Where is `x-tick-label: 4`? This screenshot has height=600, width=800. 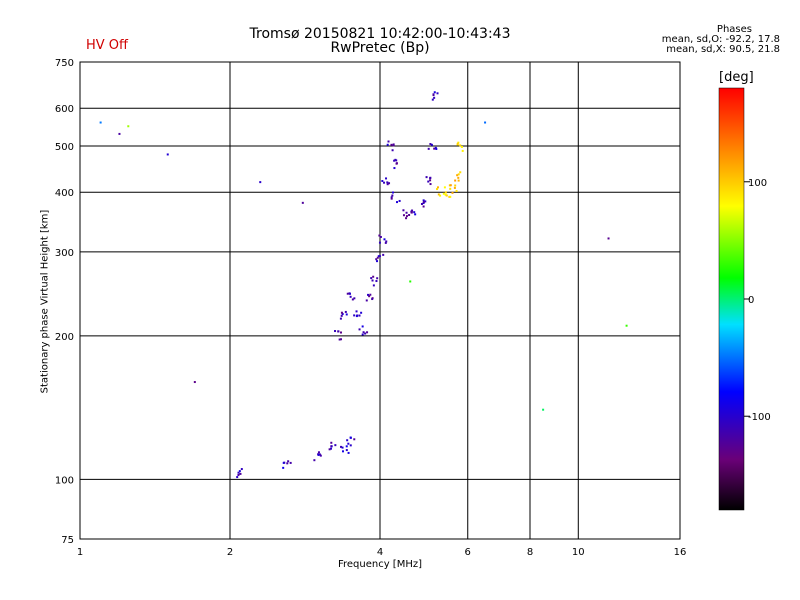
x-tick-label: 4 is located at coordinates (380, 552).